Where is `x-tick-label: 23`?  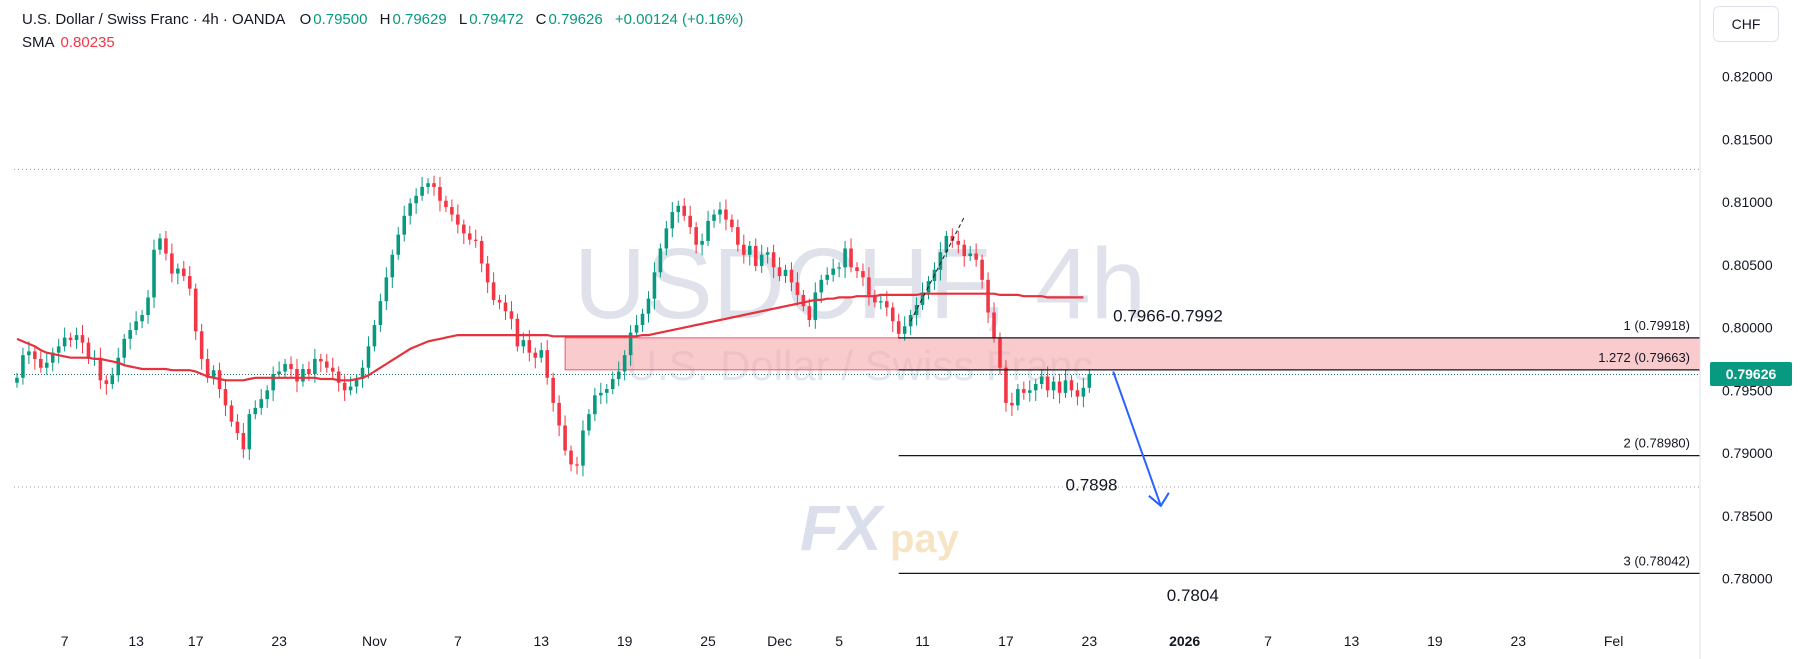 x-tick-label: 23 is located at coordinates (1090, 641).